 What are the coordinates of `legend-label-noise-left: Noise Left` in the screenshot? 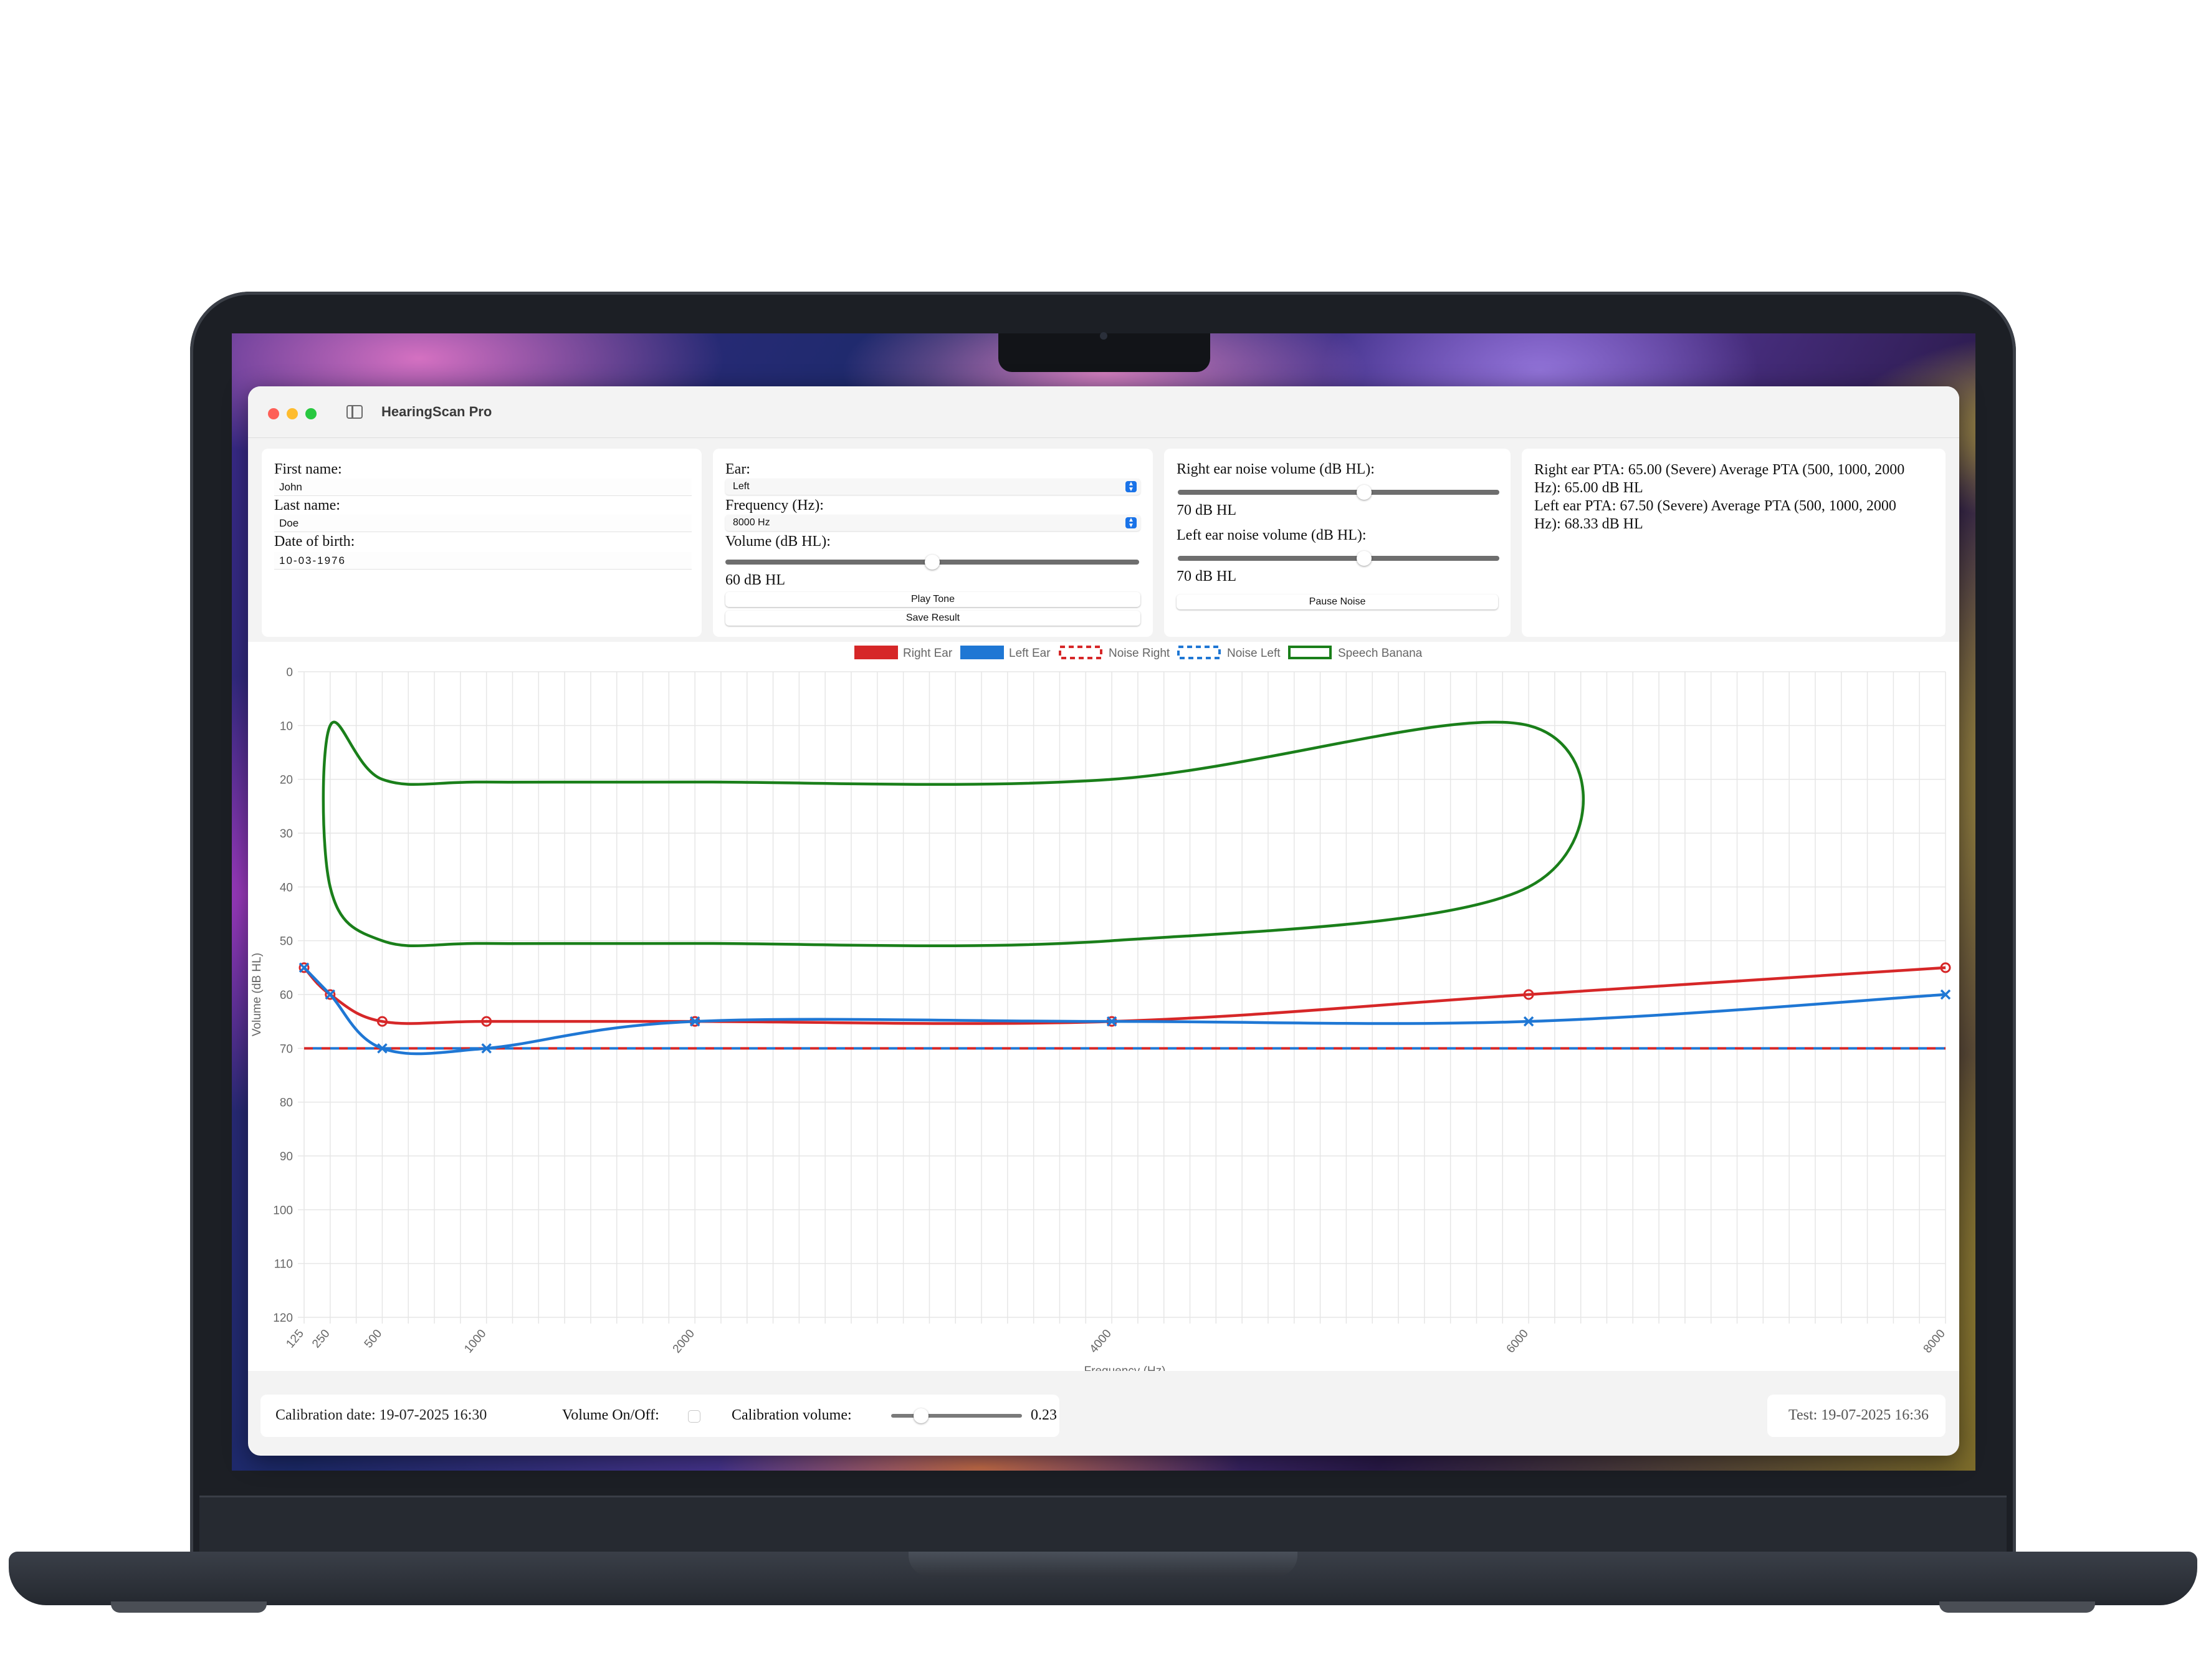 It's located at (1254, 653).